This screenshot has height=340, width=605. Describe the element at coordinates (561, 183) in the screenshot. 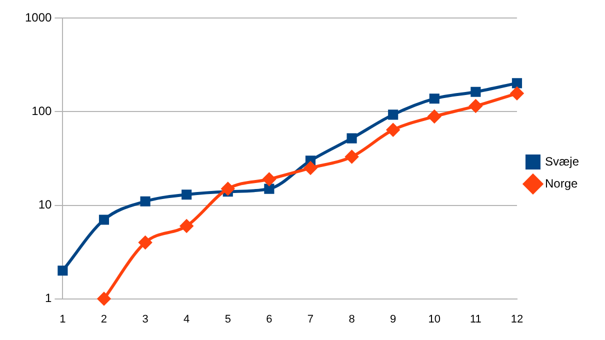

I see `legend-label: Norge` at that location.